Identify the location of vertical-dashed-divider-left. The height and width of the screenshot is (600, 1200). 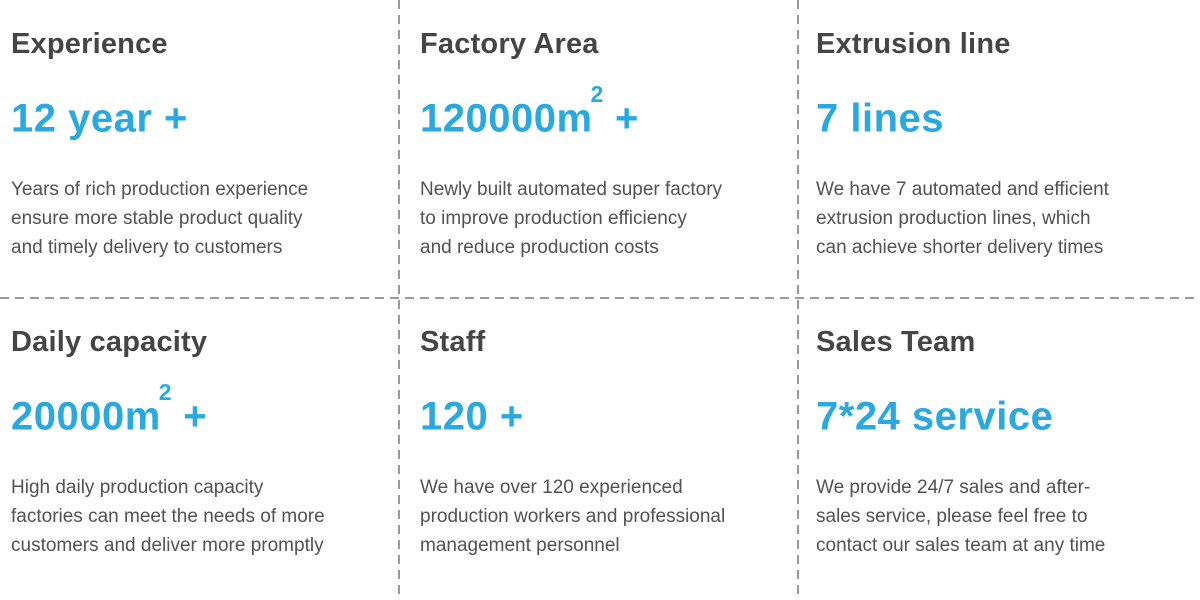
(399, 300).